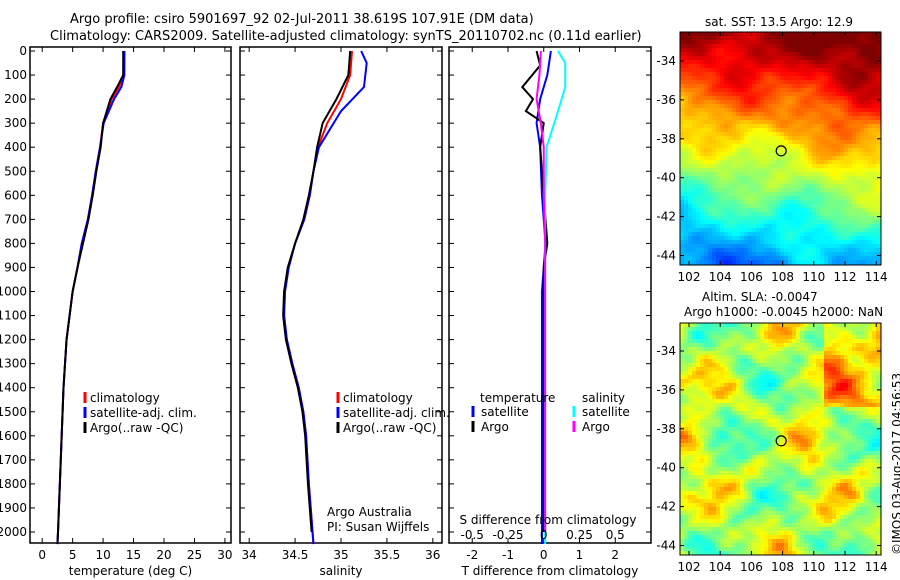 The height and width of the screenshot is (580, 900). I want to click on series-line-t-argo, so click(534, 291).